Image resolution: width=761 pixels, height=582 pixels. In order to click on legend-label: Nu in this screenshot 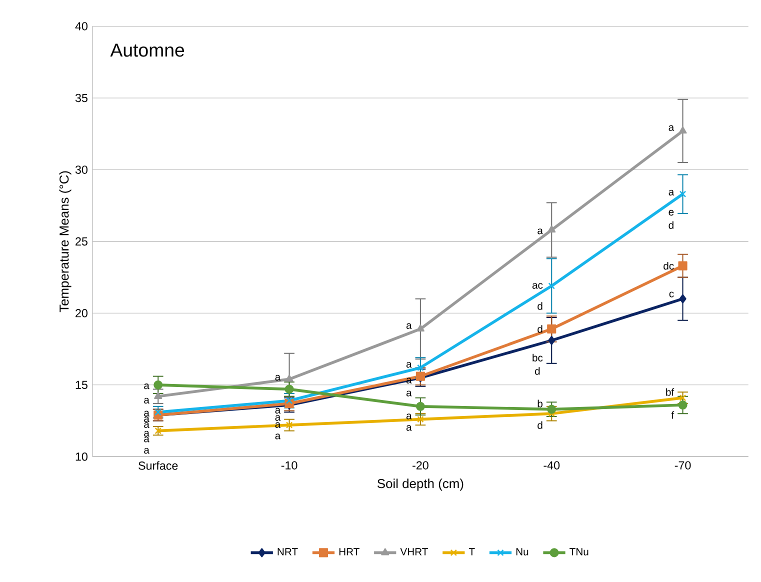, I will do `click(522, 552)`.